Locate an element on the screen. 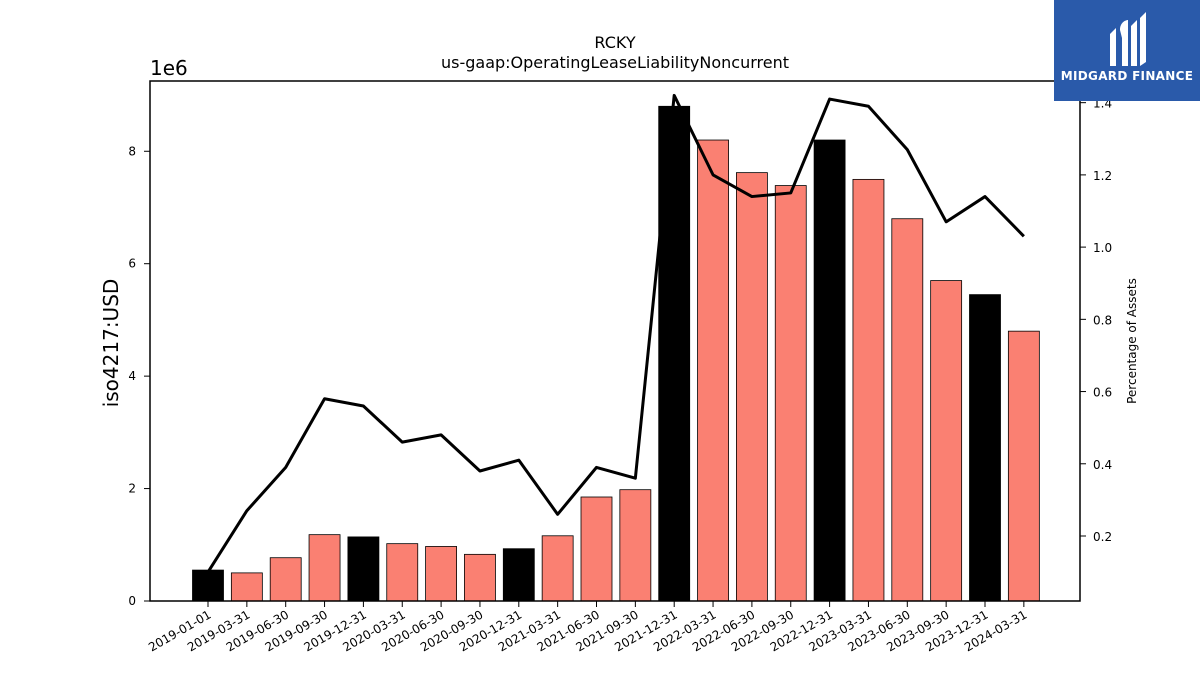 The width and height of the screenshot is (1200, 675). brand-name: MIDGARD FINANCE is located at coordinates (1127, 76).